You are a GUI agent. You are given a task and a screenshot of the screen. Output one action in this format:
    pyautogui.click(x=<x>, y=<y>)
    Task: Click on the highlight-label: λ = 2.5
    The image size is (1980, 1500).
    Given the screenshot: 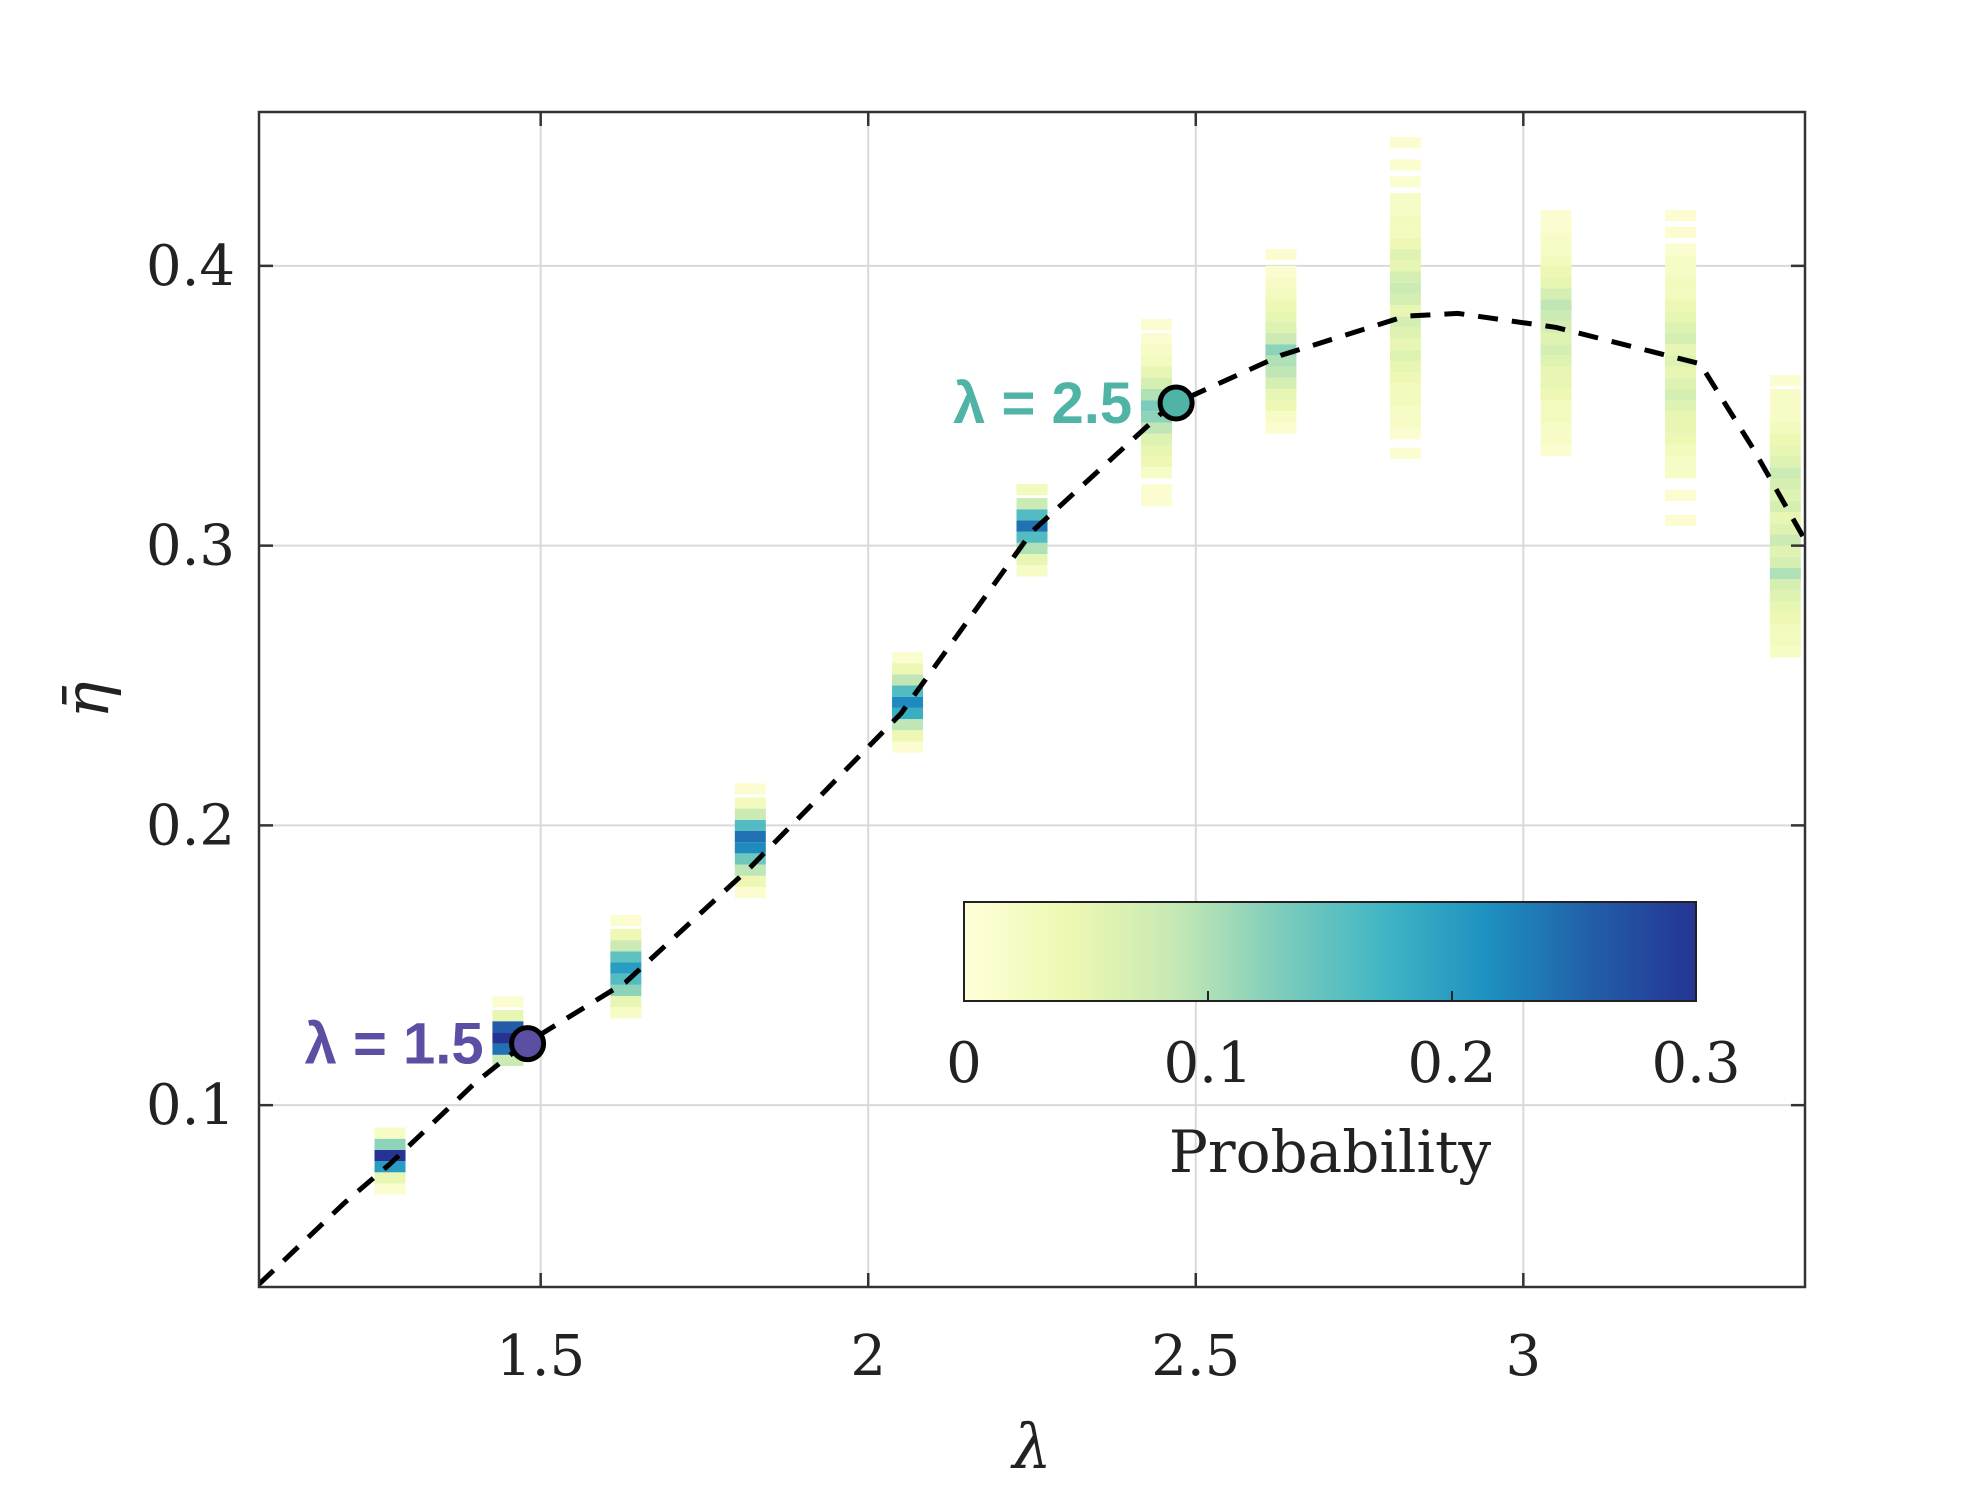 What is the action you would take?
    pyautogui.click(x=1042, y=403)
    